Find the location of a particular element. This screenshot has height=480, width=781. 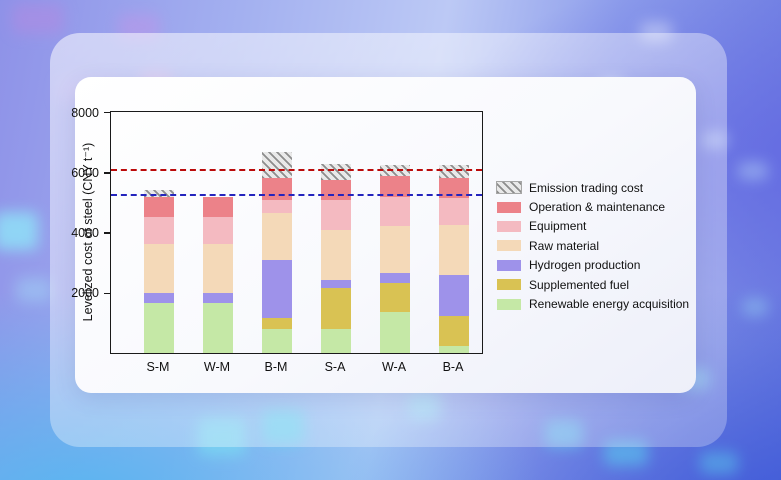

x-tick-label: S-M is located at coordinates (158, 367).